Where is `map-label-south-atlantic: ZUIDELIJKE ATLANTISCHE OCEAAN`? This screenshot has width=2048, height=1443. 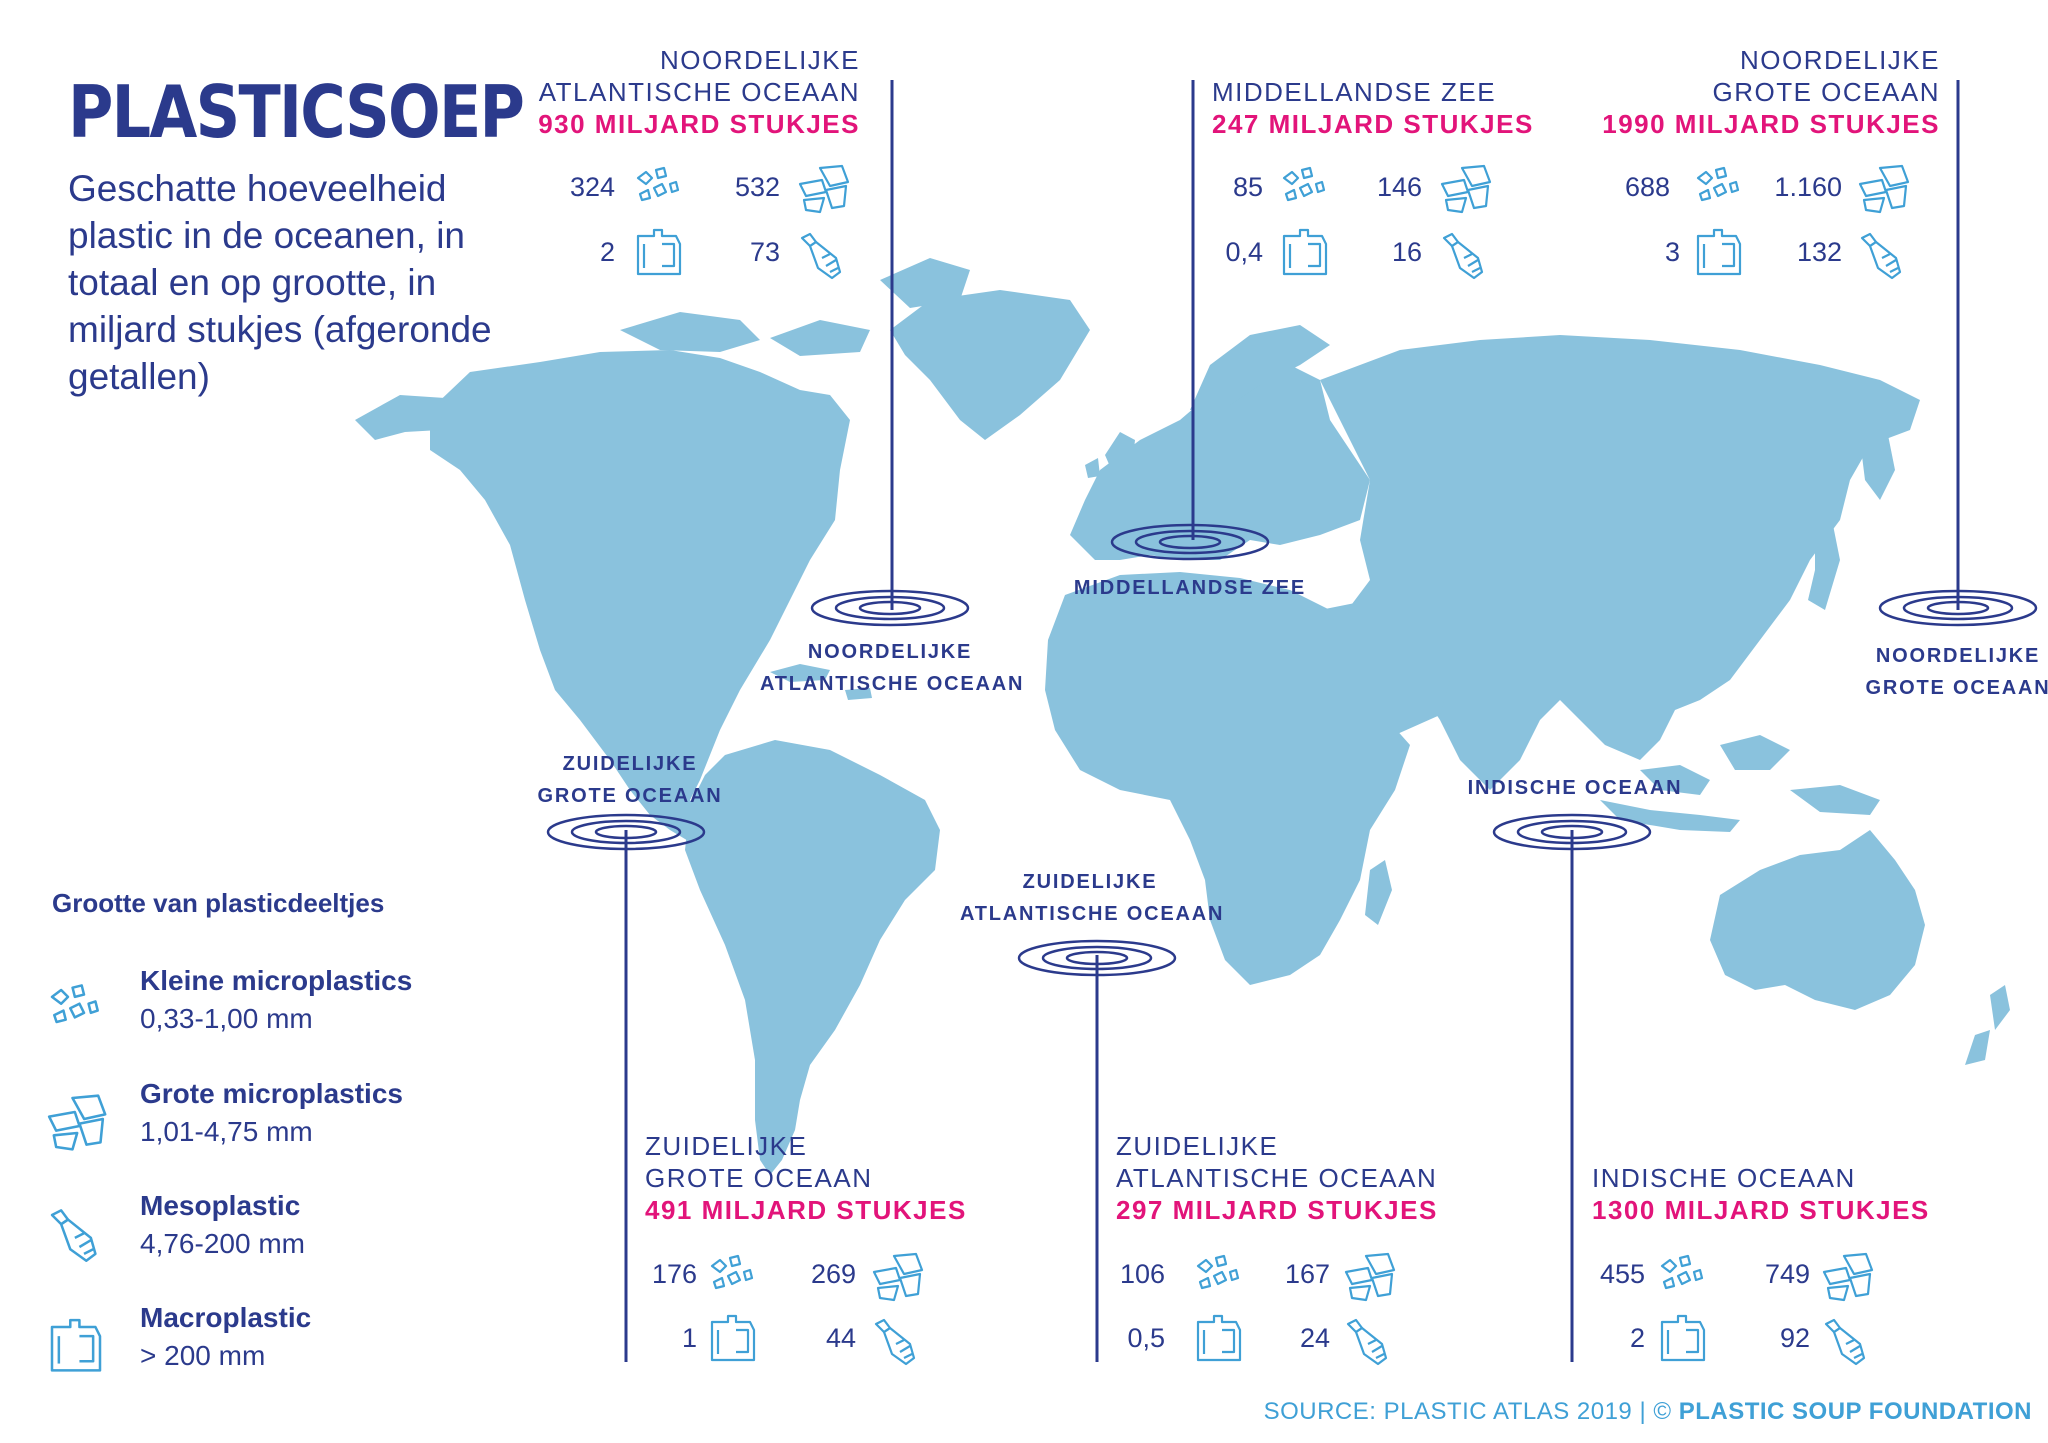
map-label-south-atlantic: ZUIDELIJKE ATLANTISCHE OCEAAN is located at coordinates (1092, 898).